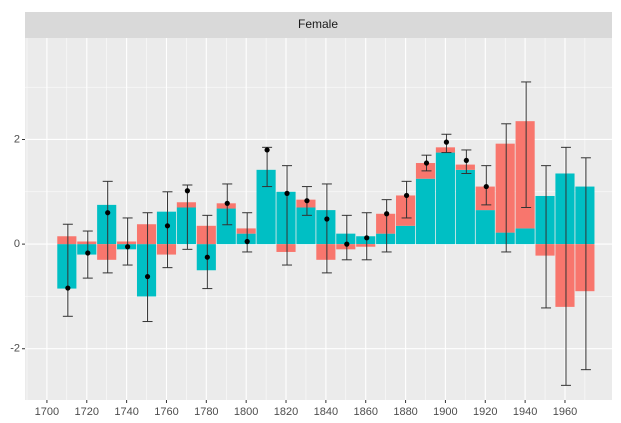 The image size is (621, 423). Describe the element at coordinates (525, 412) in the screenshot. I see `x-tick-label: 1940` at that location.